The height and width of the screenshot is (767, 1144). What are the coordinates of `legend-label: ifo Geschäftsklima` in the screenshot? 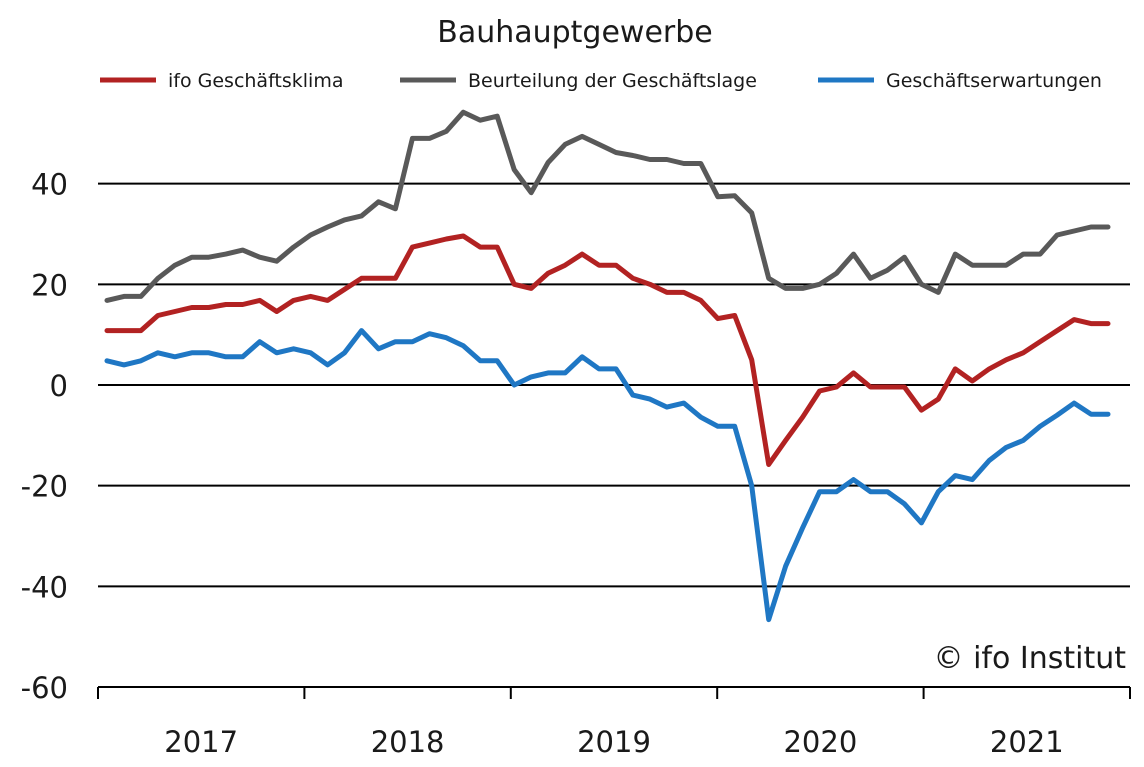 It's located at (256, 81).